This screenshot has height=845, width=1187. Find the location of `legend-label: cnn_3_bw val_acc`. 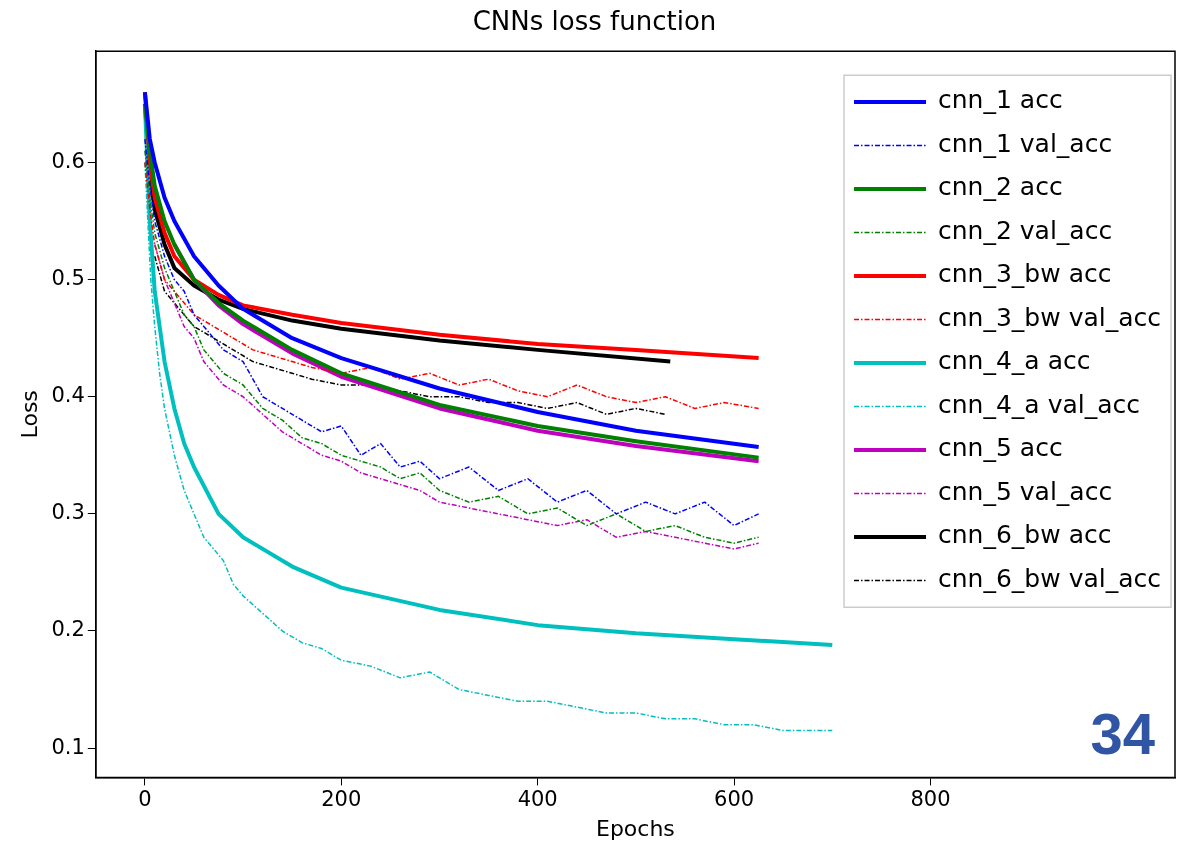

legend-label: cnn_3_bw val_acc is located at coordinates (1050, 317).